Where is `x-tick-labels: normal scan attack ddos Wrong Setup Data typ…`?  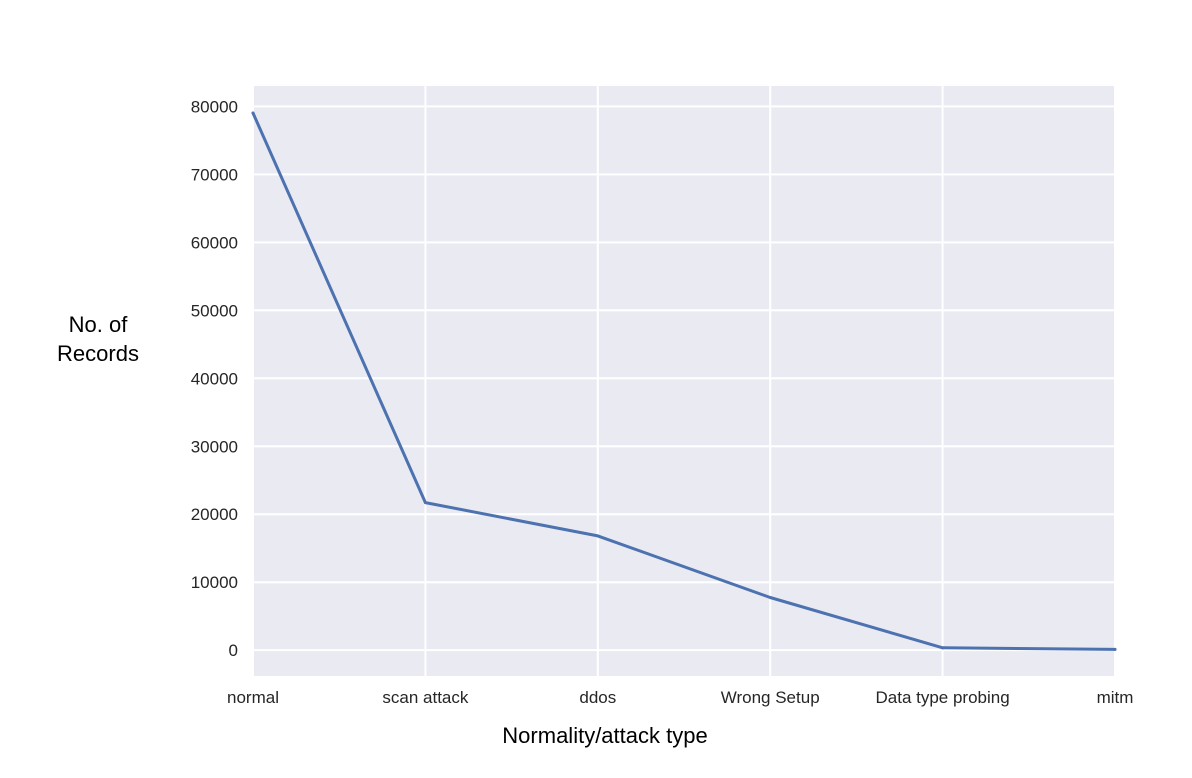 x-tick-labels: normal scan attack ddos Wrong Setup Data typ… is located at coordinates (680, 697).